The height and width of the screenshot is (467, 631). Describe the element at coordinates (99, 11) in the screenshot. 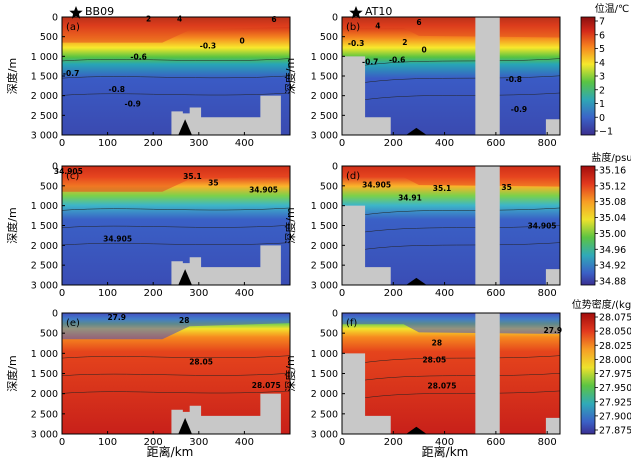

I see `station-name: BB09` at that location.